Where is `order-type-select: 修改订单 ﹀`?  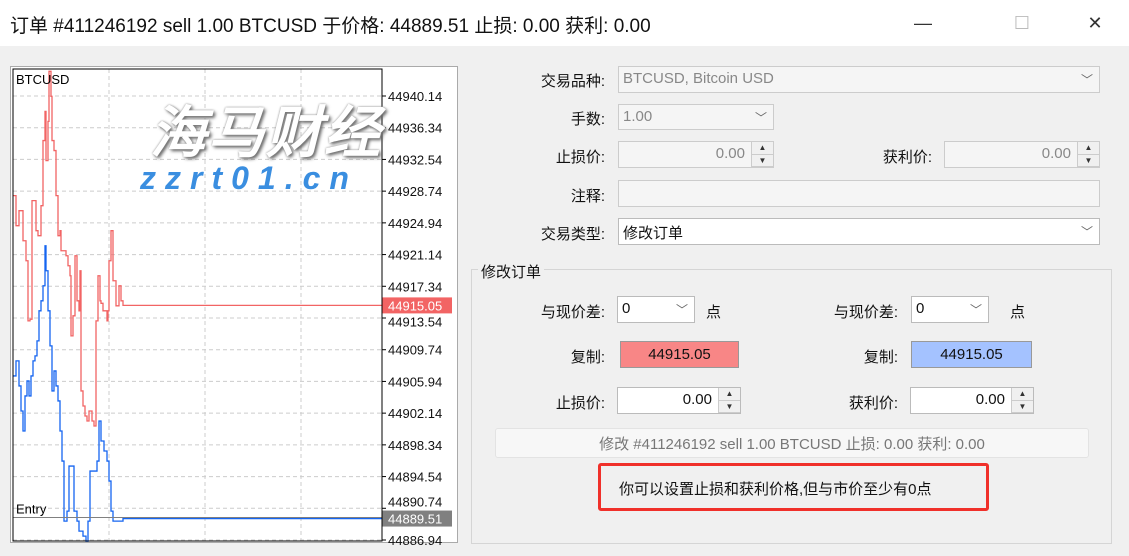 order-type-select: 修改订单 ﹀ is located at coordinates (859, 231).